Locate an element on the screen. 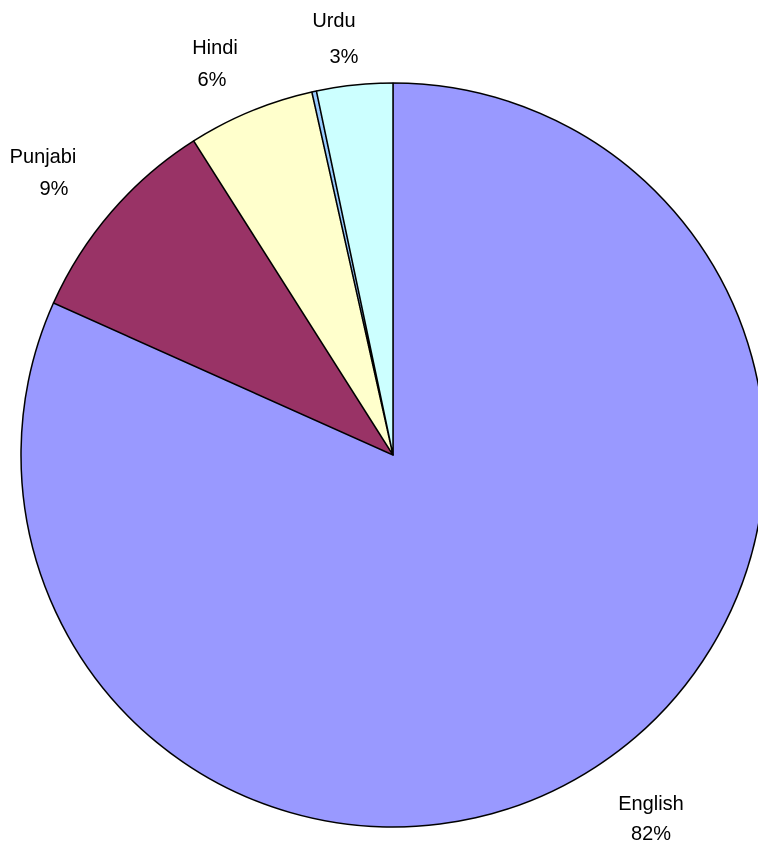  label-urdu-percent: 3% is located at coordinates (344, 57).